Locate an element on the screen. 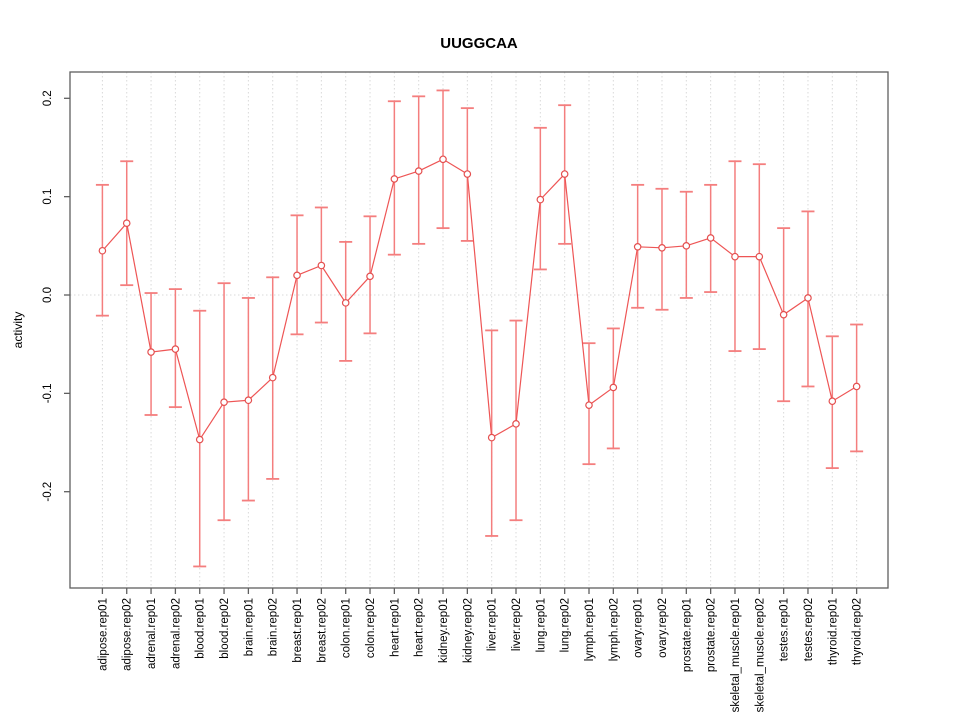 Image resolution: width=960 pixels, height=720 pixels. y-tick-label: -0.2 is located at coordinates (48, 492).